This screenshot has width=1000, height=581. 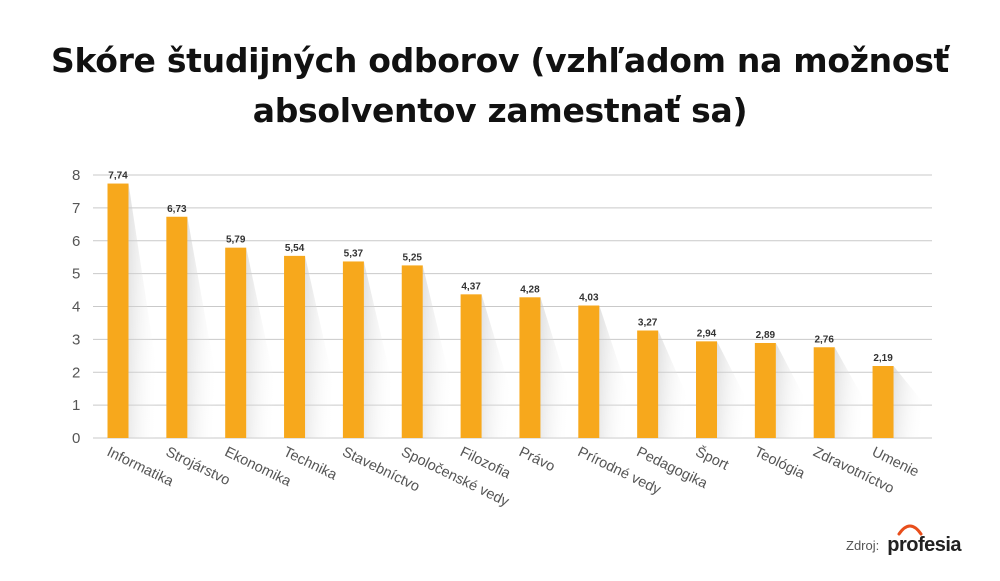 What do you see at coordinates (648, 322) in the screenshot?
I see `value-label: 3,27` at bounding box center [648, 322].